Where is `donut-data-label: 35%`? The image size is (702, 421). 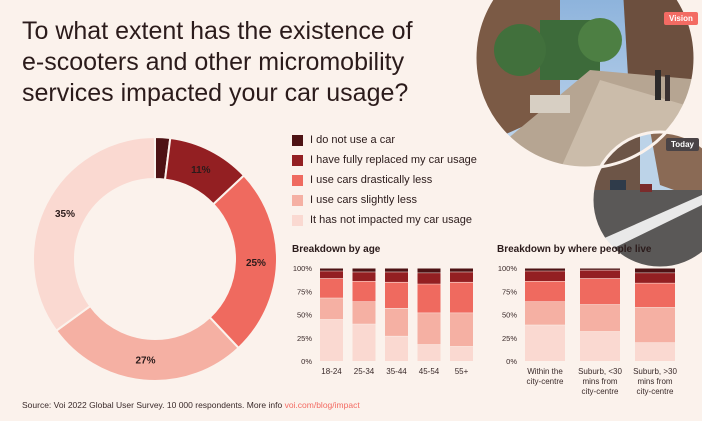 donut-data-label: 35% is located at coordinates (65, 214).